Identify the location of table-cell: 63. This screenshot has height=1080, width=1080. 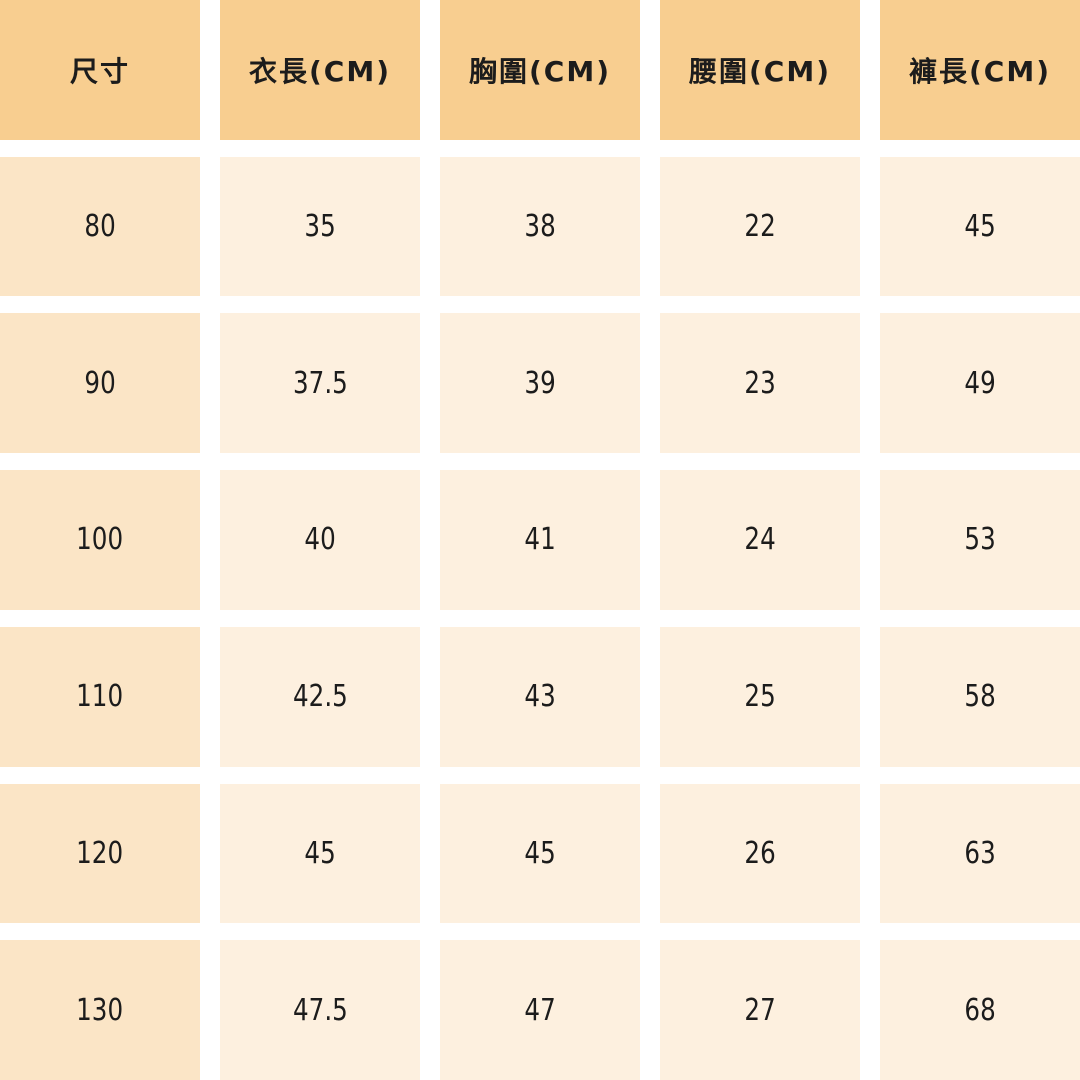
(980, 853).